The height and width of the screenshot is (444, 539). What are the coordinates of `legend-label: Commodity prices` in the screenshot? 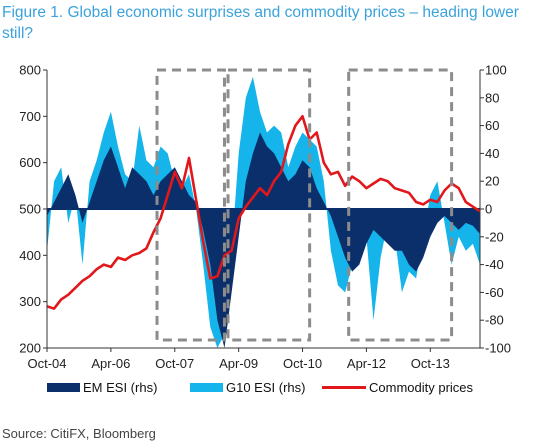 It's located at (421, 387).